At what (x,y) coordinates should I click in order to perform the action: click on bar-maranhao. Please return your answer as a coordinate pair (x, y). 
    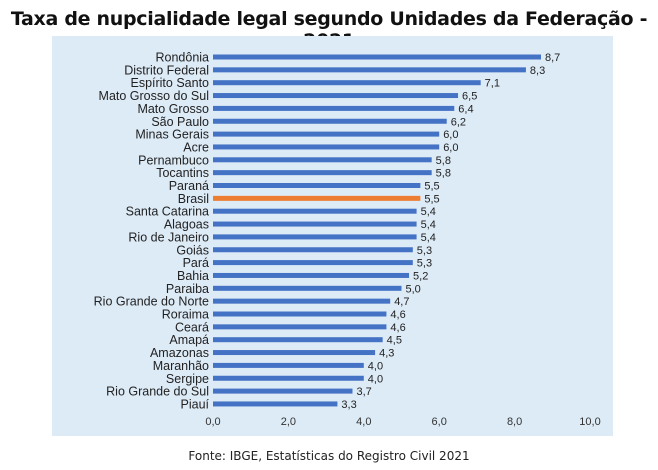
    Looking at the image, I should click on (288, 365).